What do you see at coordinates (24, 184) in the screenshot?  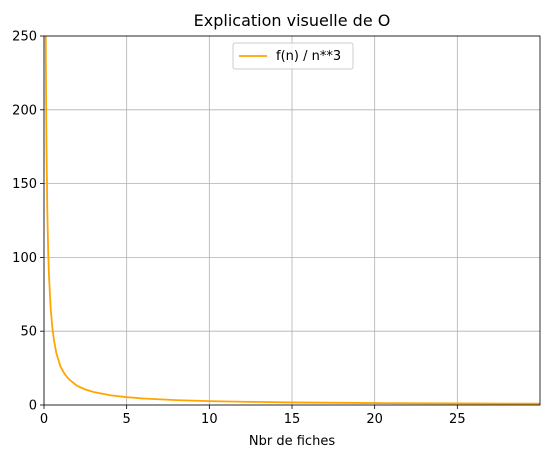 I see `y-tick-label: 150` at bounding box center [24, 184].